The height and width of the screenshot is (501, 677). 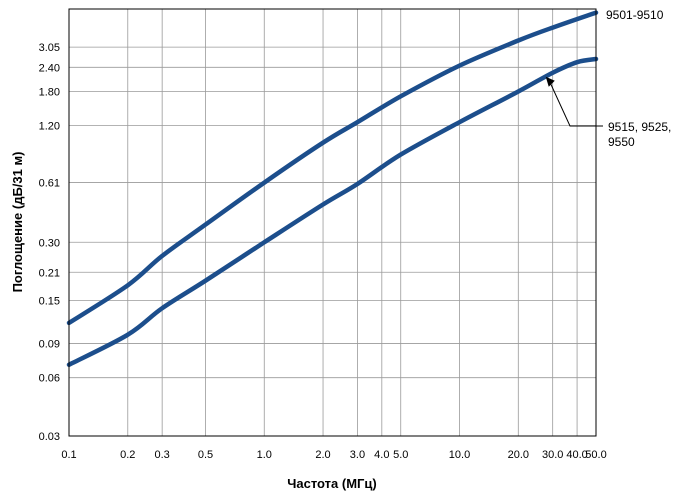 I want to click on y-tick-label: 0.30, so click(x=49, y=243).